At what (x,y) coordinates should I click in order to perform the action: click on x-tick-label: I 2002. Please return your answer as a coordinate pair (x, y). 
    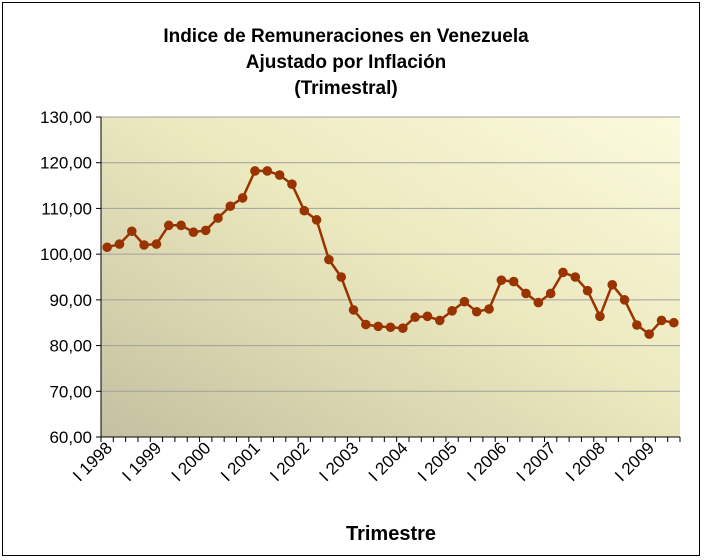
    Looking at the image, I should click on (289, 461).